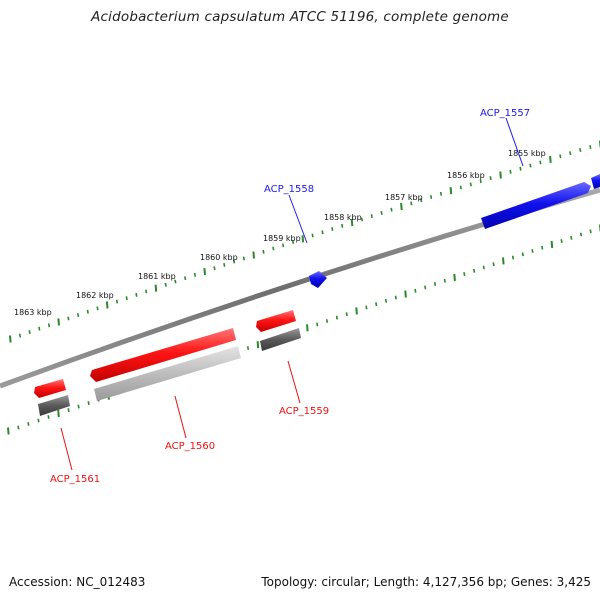 Image resolution: width=600 pixels, height=600 pixels. What do you see at coordinates (219, 257) in the screenshot?
I see `kbp-label-1860: 1860 kbp` at bounding box center [219, 257].